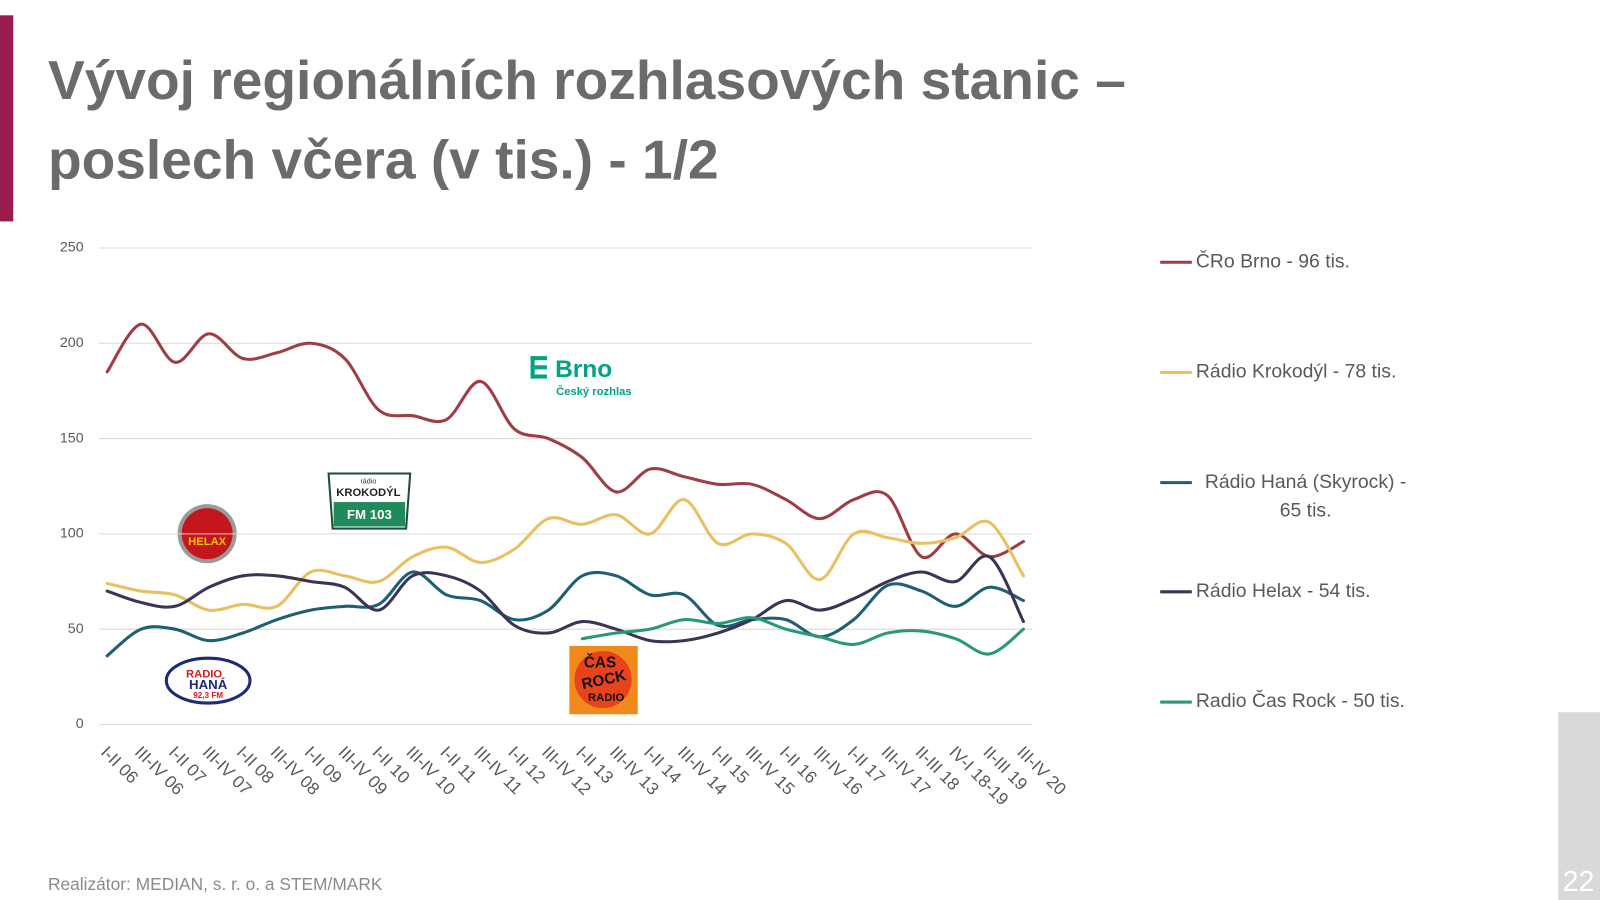 Image resolution: width=1600 pixels, height=900 pixels. What do you see at coordinates (593, 391) in the screenshot?
I see `logo-text: Český rozhlas` at bounding box center [593, 391].